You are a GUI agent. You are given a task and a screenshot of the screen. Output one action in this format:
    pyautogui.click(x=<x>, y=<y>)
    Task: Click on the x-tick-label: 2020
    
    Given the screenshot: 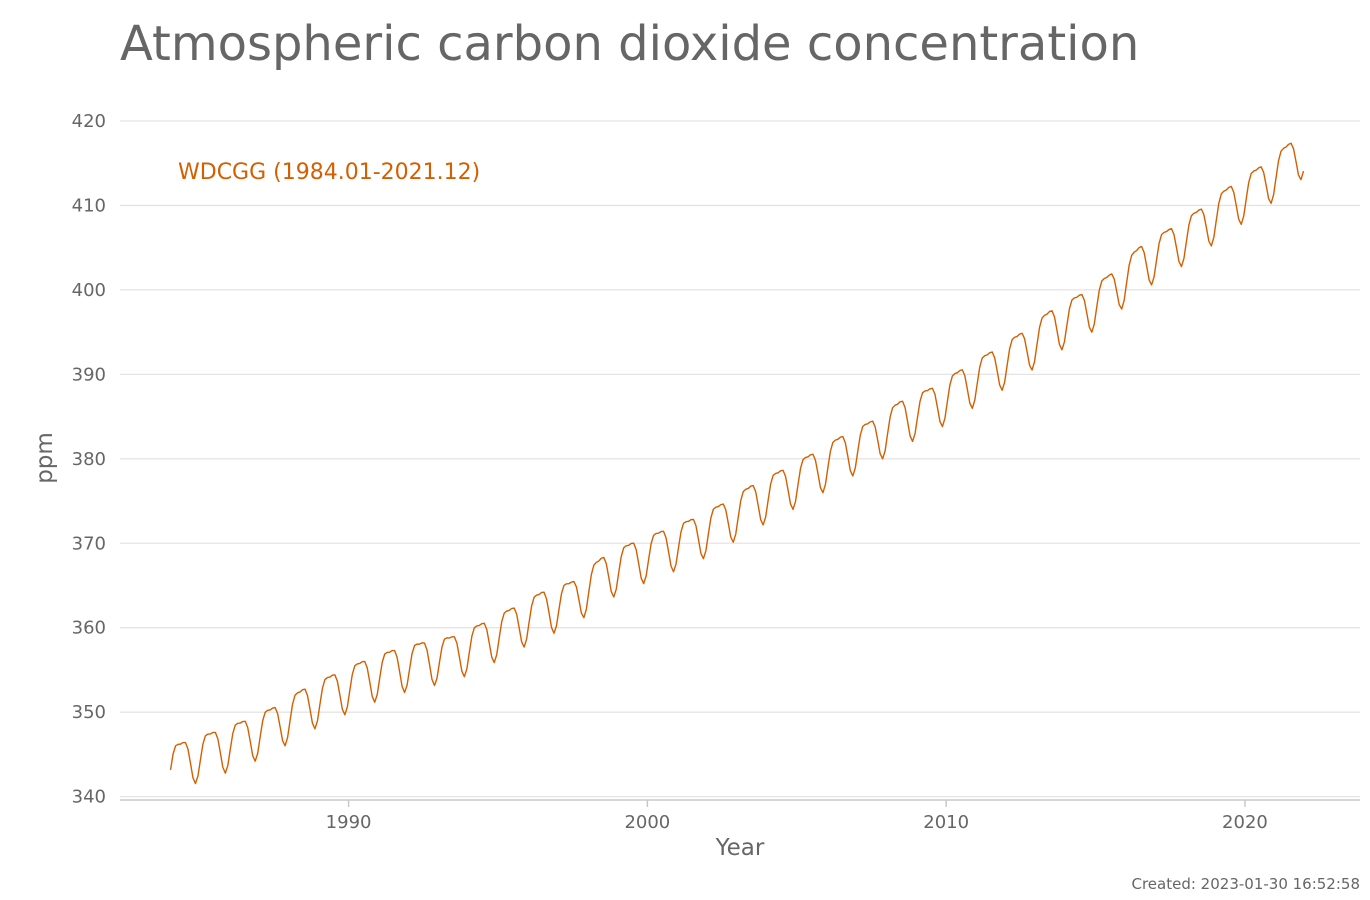 What is the action you would take?
    pyautogui.click(x=1245, y=822)
    